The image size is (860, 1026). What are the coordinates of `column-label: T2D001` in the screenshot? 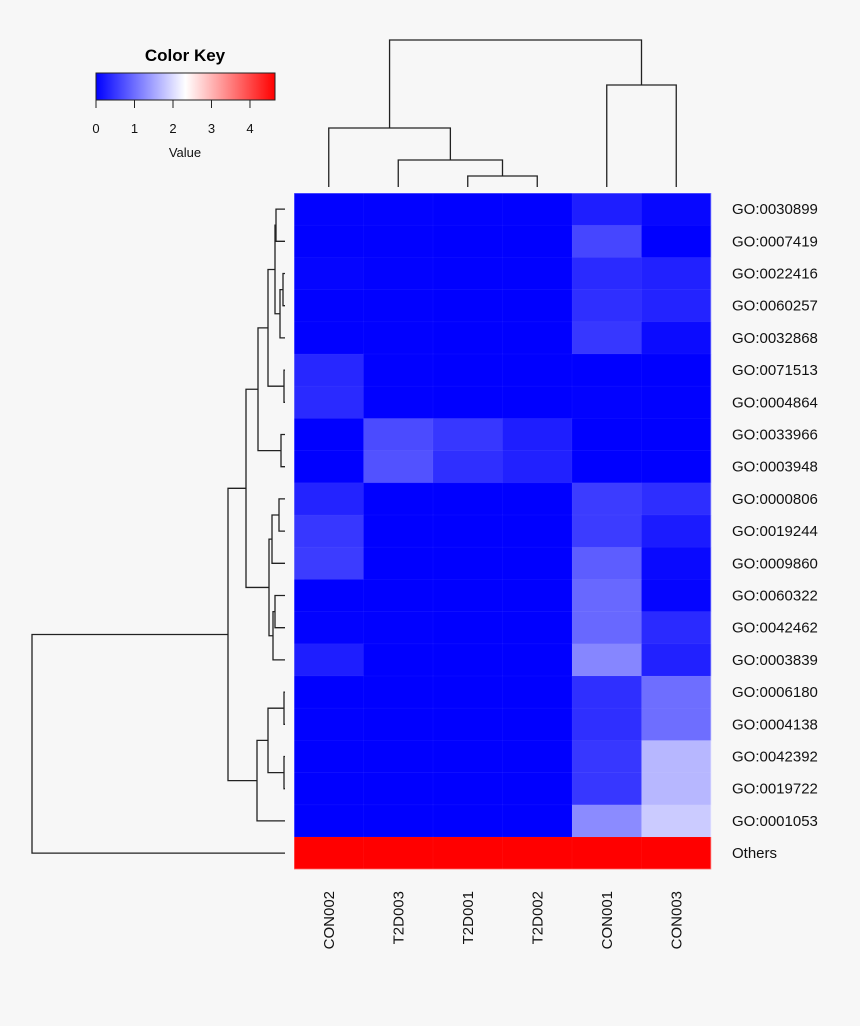 It's located at (468, 917).